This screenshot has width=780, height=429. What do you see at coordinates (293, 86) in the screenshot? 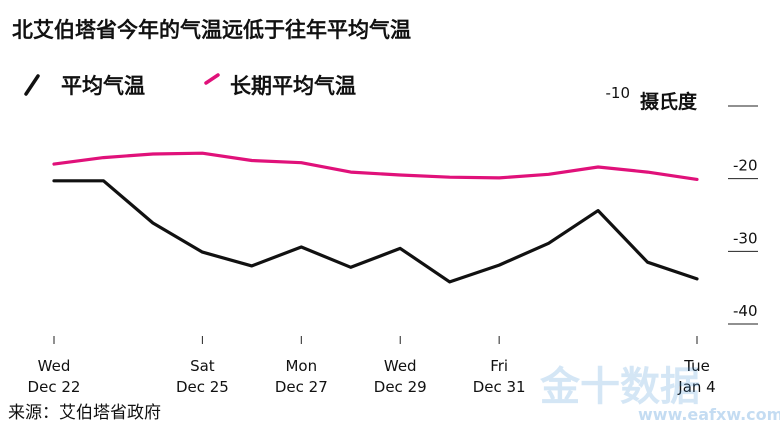
I see `legend-label-long: 长期平均气温` at bounding box center [293, 86].